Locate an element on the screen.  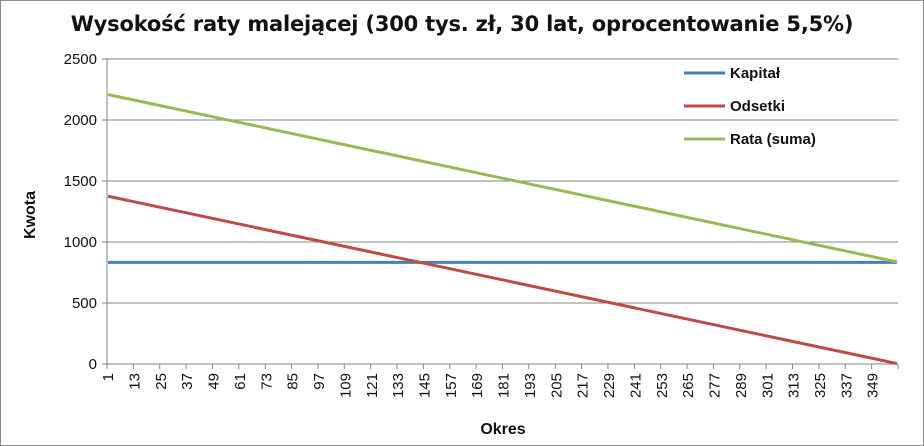
x-tick-label: 145 is located at coordinates (424, 385).